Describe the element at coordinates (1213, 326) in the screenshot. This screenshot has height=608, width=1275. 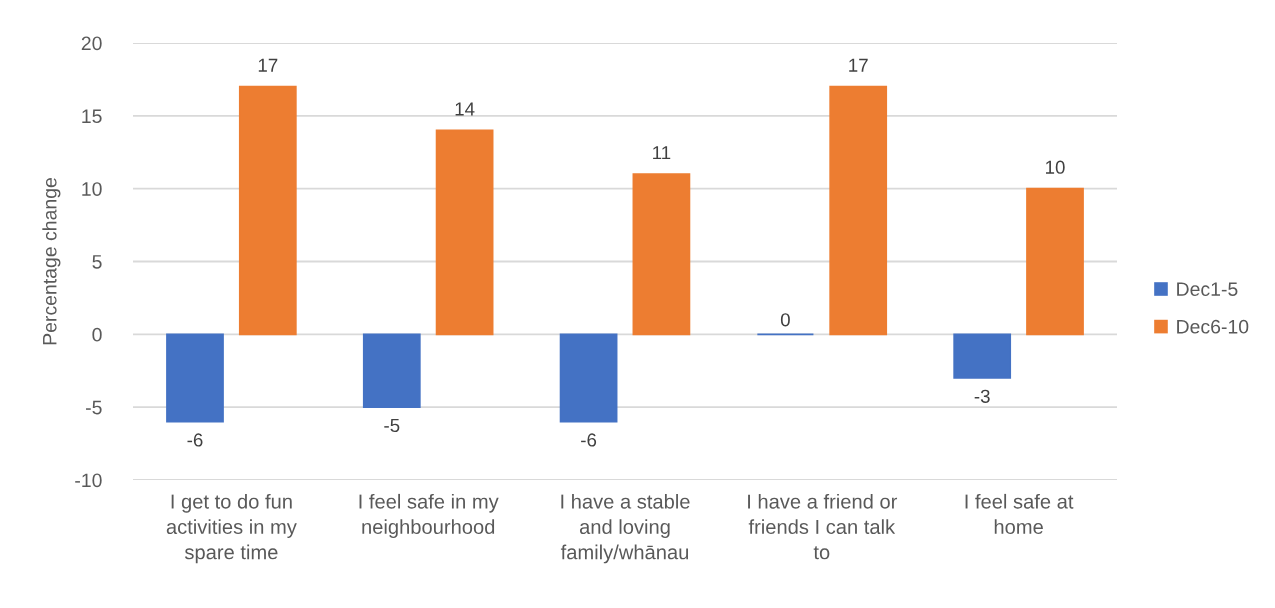
I see `legend-label: Dec6-10` at that location.